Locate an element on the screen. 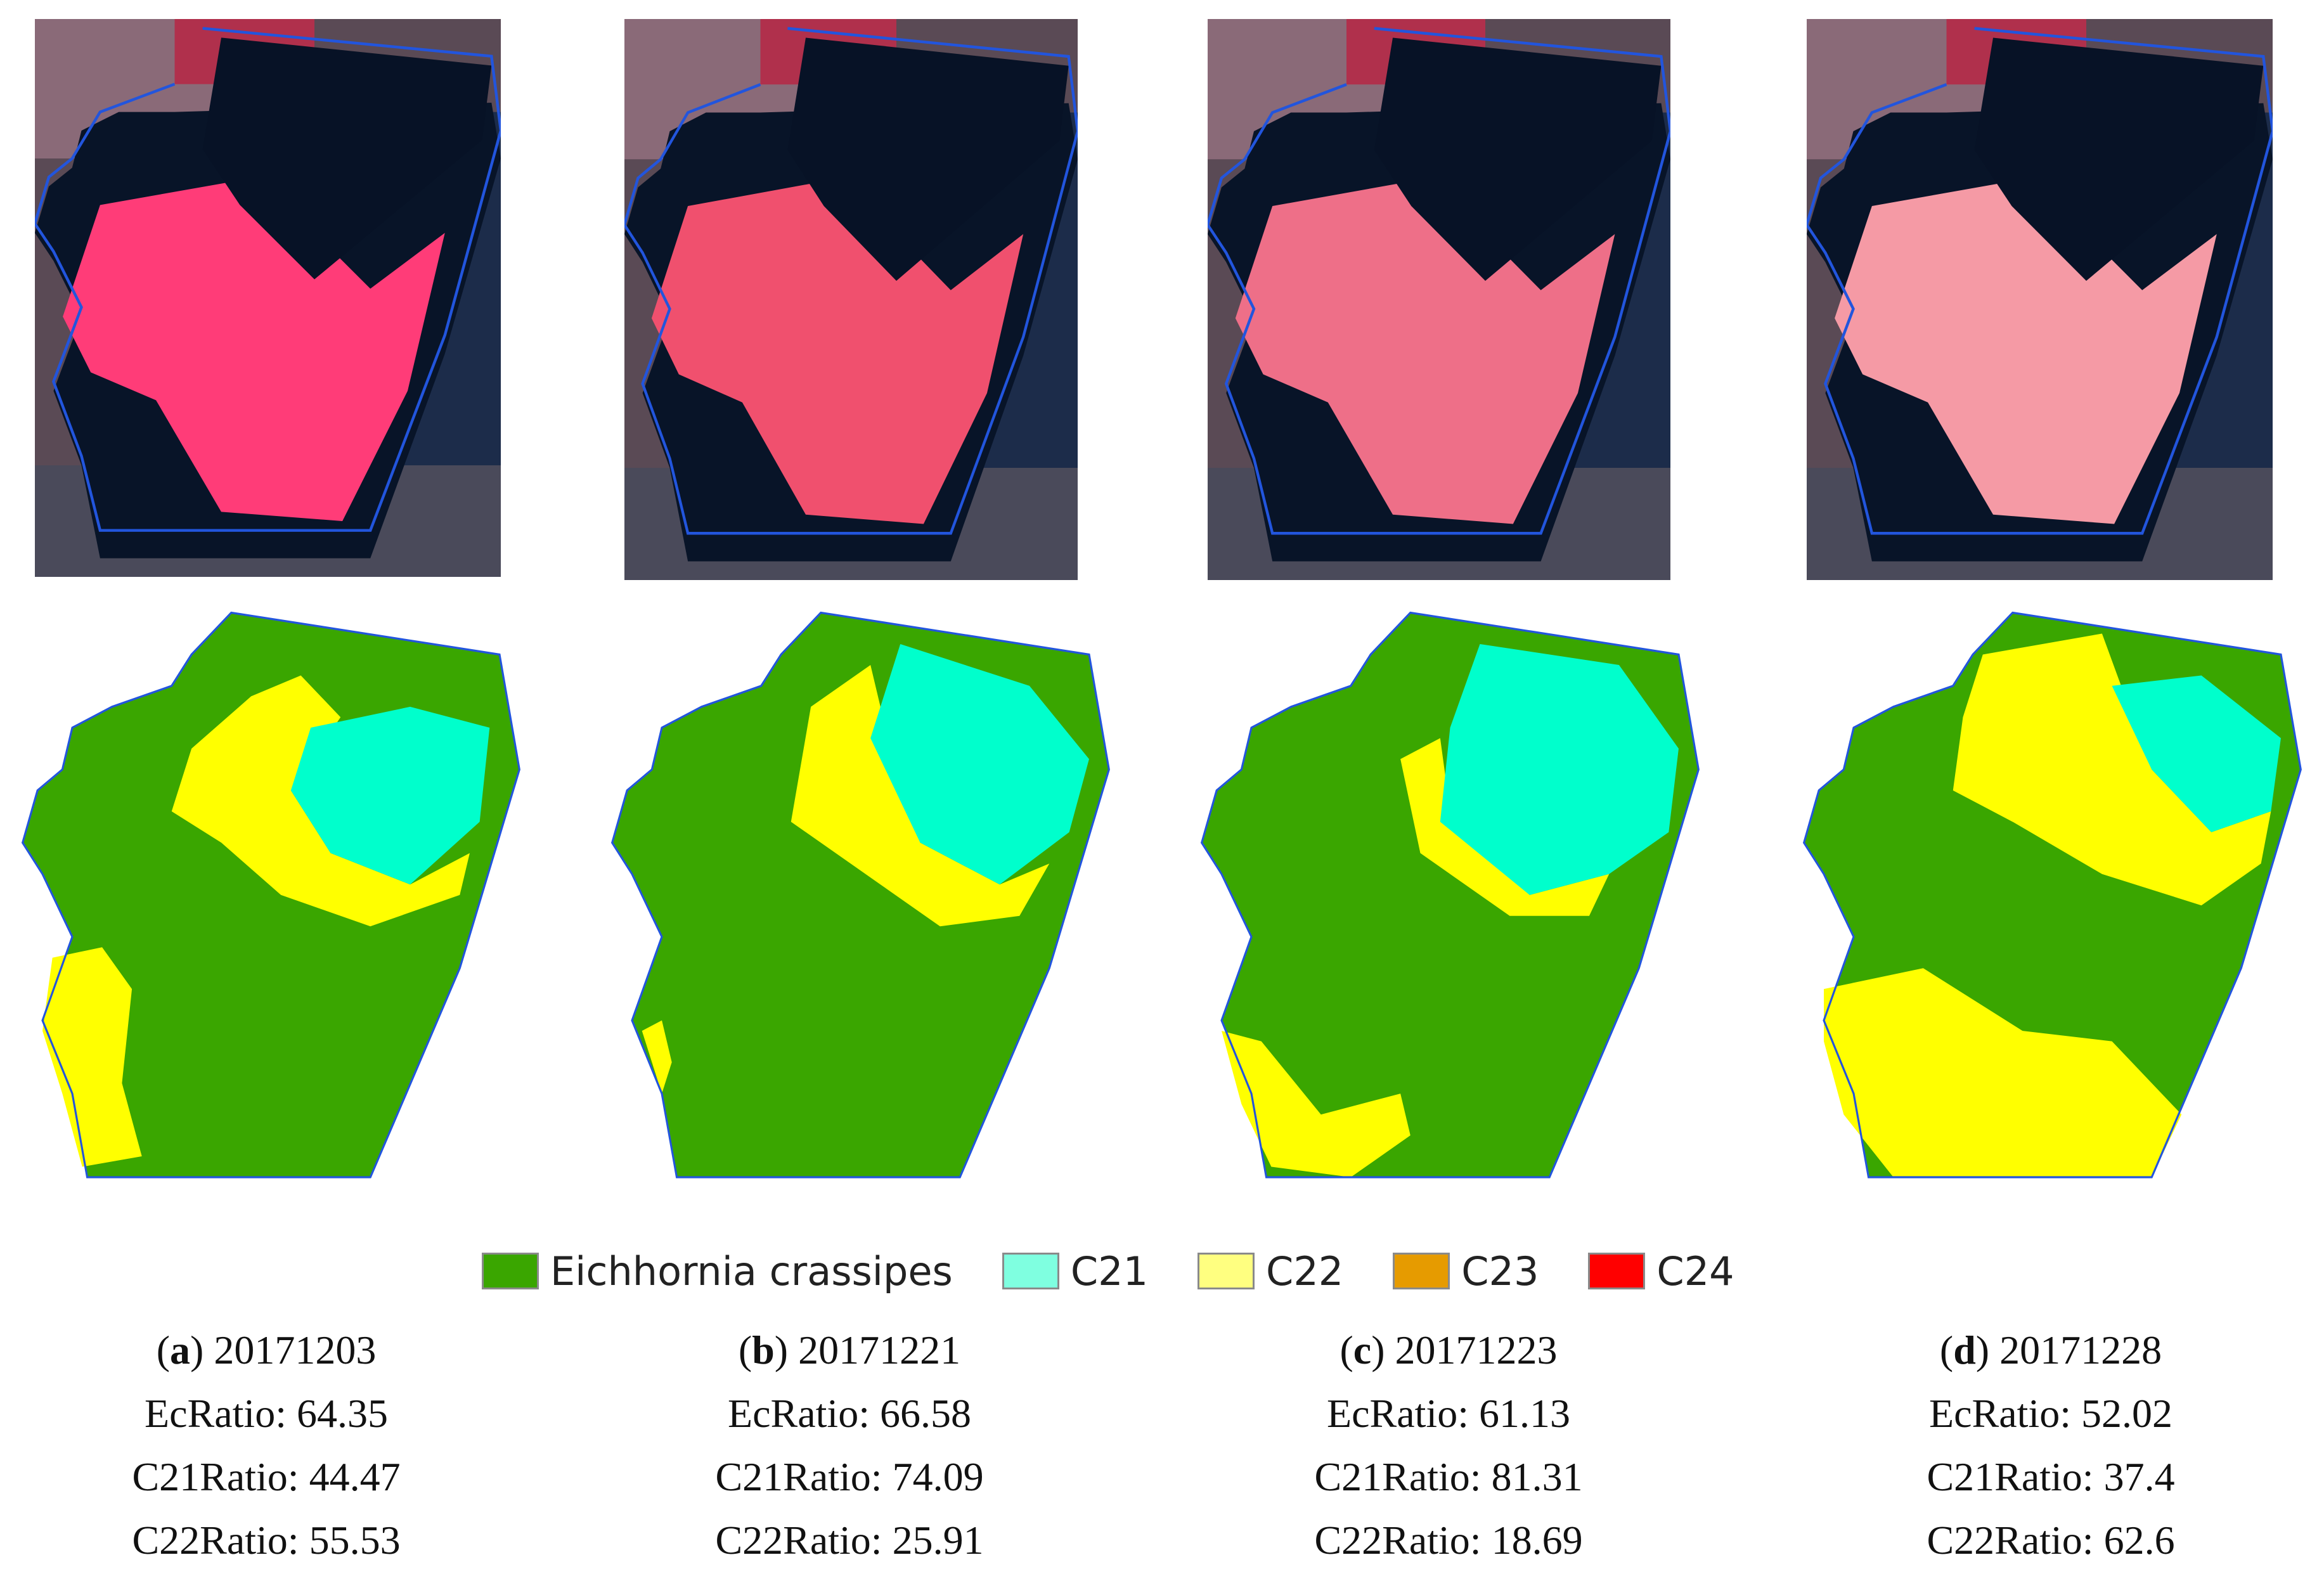  caption-title: (d) 20171228 is located at coordinates (2050, 1349).